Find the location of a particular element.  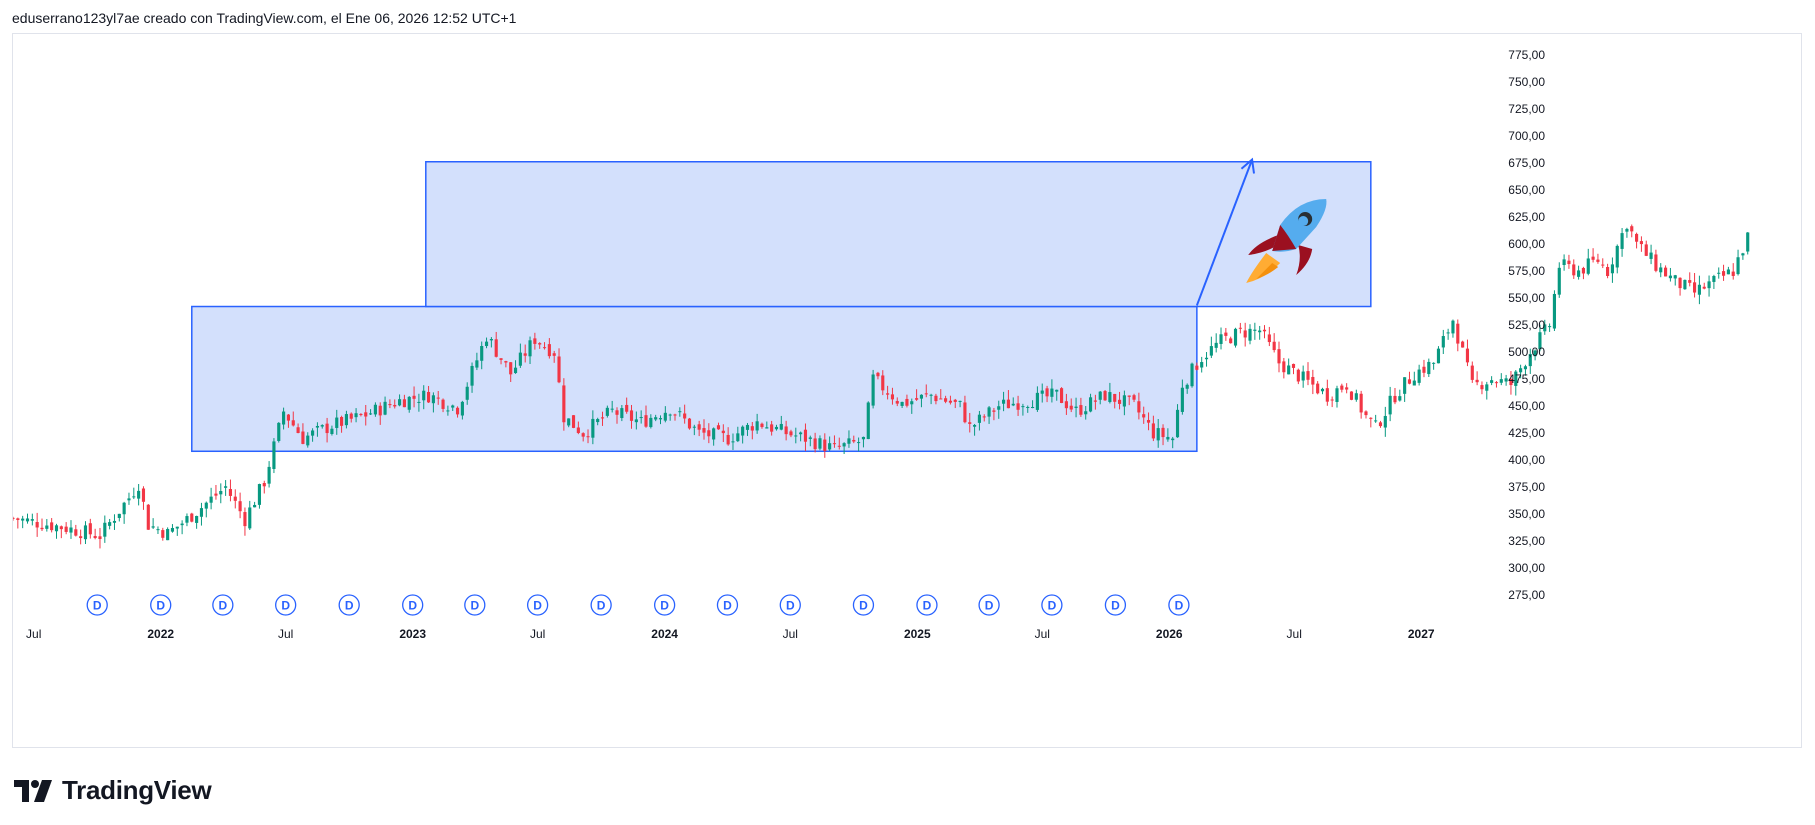

price-tick-label: 350,00 is located at coordinates (1526, 514).